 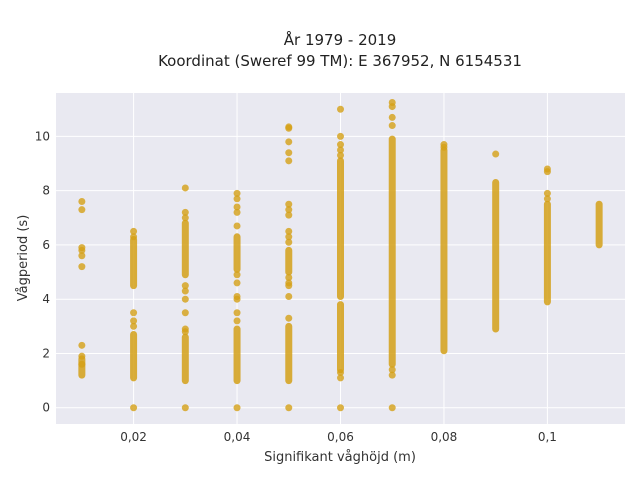 What do you see at coordinates (46, 299) in the screenshot?
I see `y-tick-label: 4` at bounding box center [46, 299].